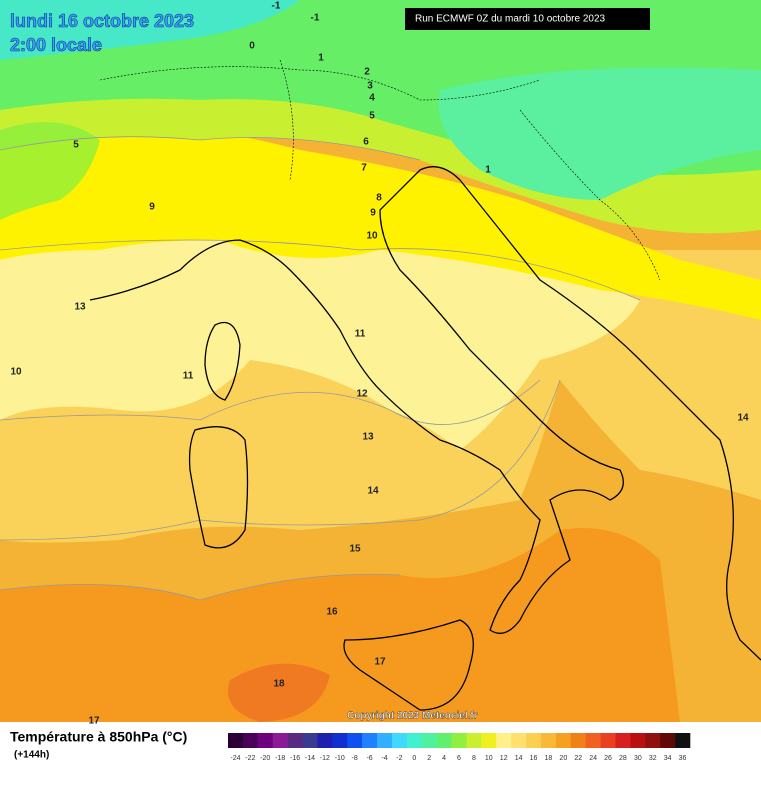 This screenshot has height=805, width=761. What do you see at coordinates (399, 758) in the screenshot?
I see `colorbar-label: -2` at bounding box center [399, 758].